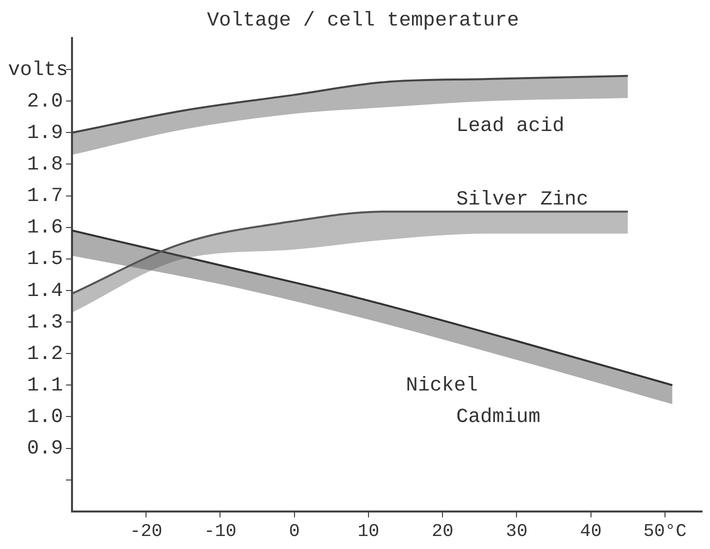  What do you see at coordinates (38, 70) in the screenshot?
I see `y-axis-title: volts` at bounding box center [38, 70].